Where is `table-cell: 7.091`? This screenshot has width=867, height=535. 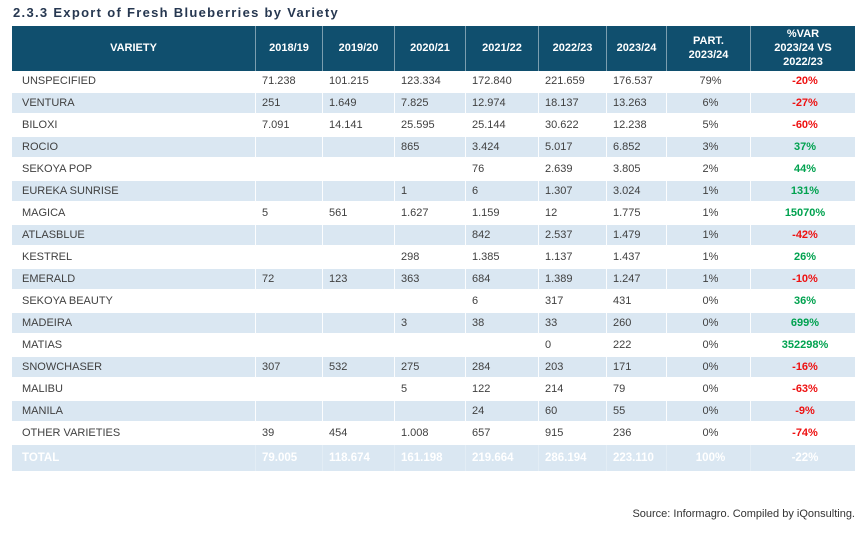
table-cell: 7.091 is located at coordinates (288, 126).